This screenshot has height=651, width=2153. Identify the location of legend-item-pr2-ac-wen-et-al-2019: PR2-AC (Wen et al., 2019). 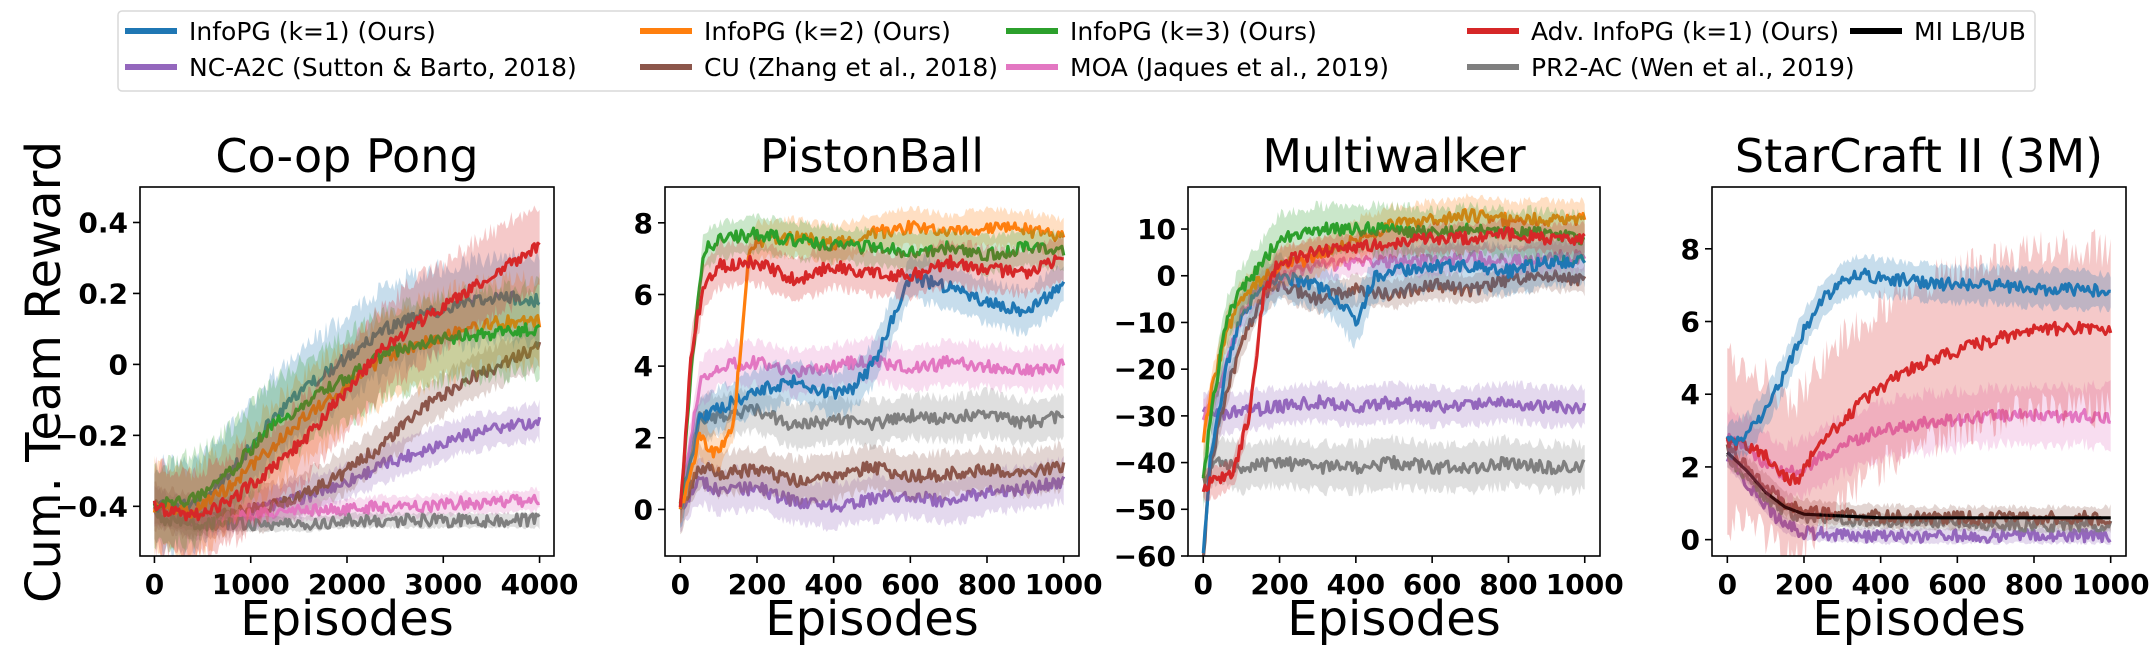
(1661, 67).